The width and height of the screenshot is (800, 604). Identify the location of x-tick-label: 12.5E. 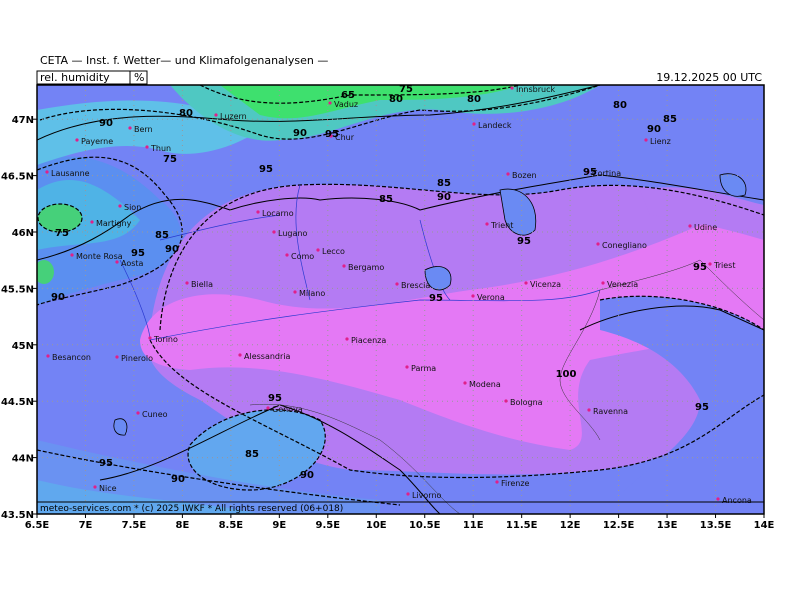
(619, 525).